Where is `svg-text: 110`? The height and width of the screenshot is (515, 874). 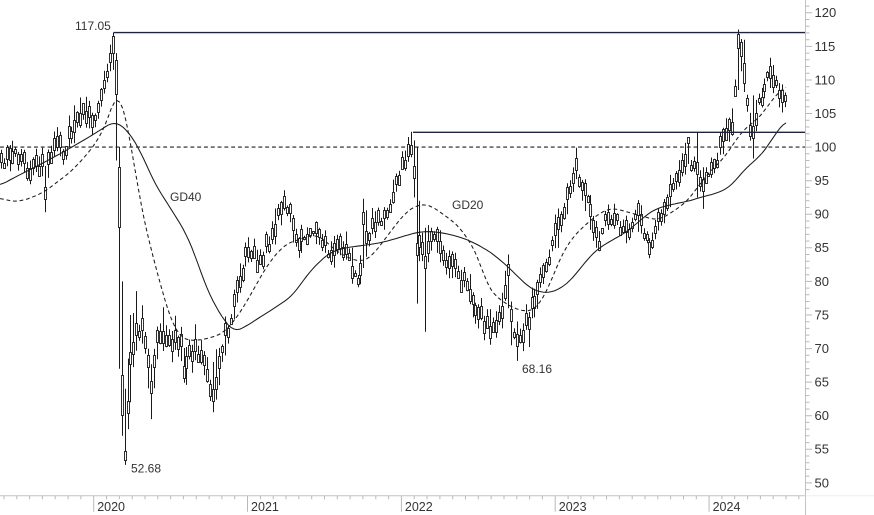 svg-text: 110 is located at coordinates (825, 79).